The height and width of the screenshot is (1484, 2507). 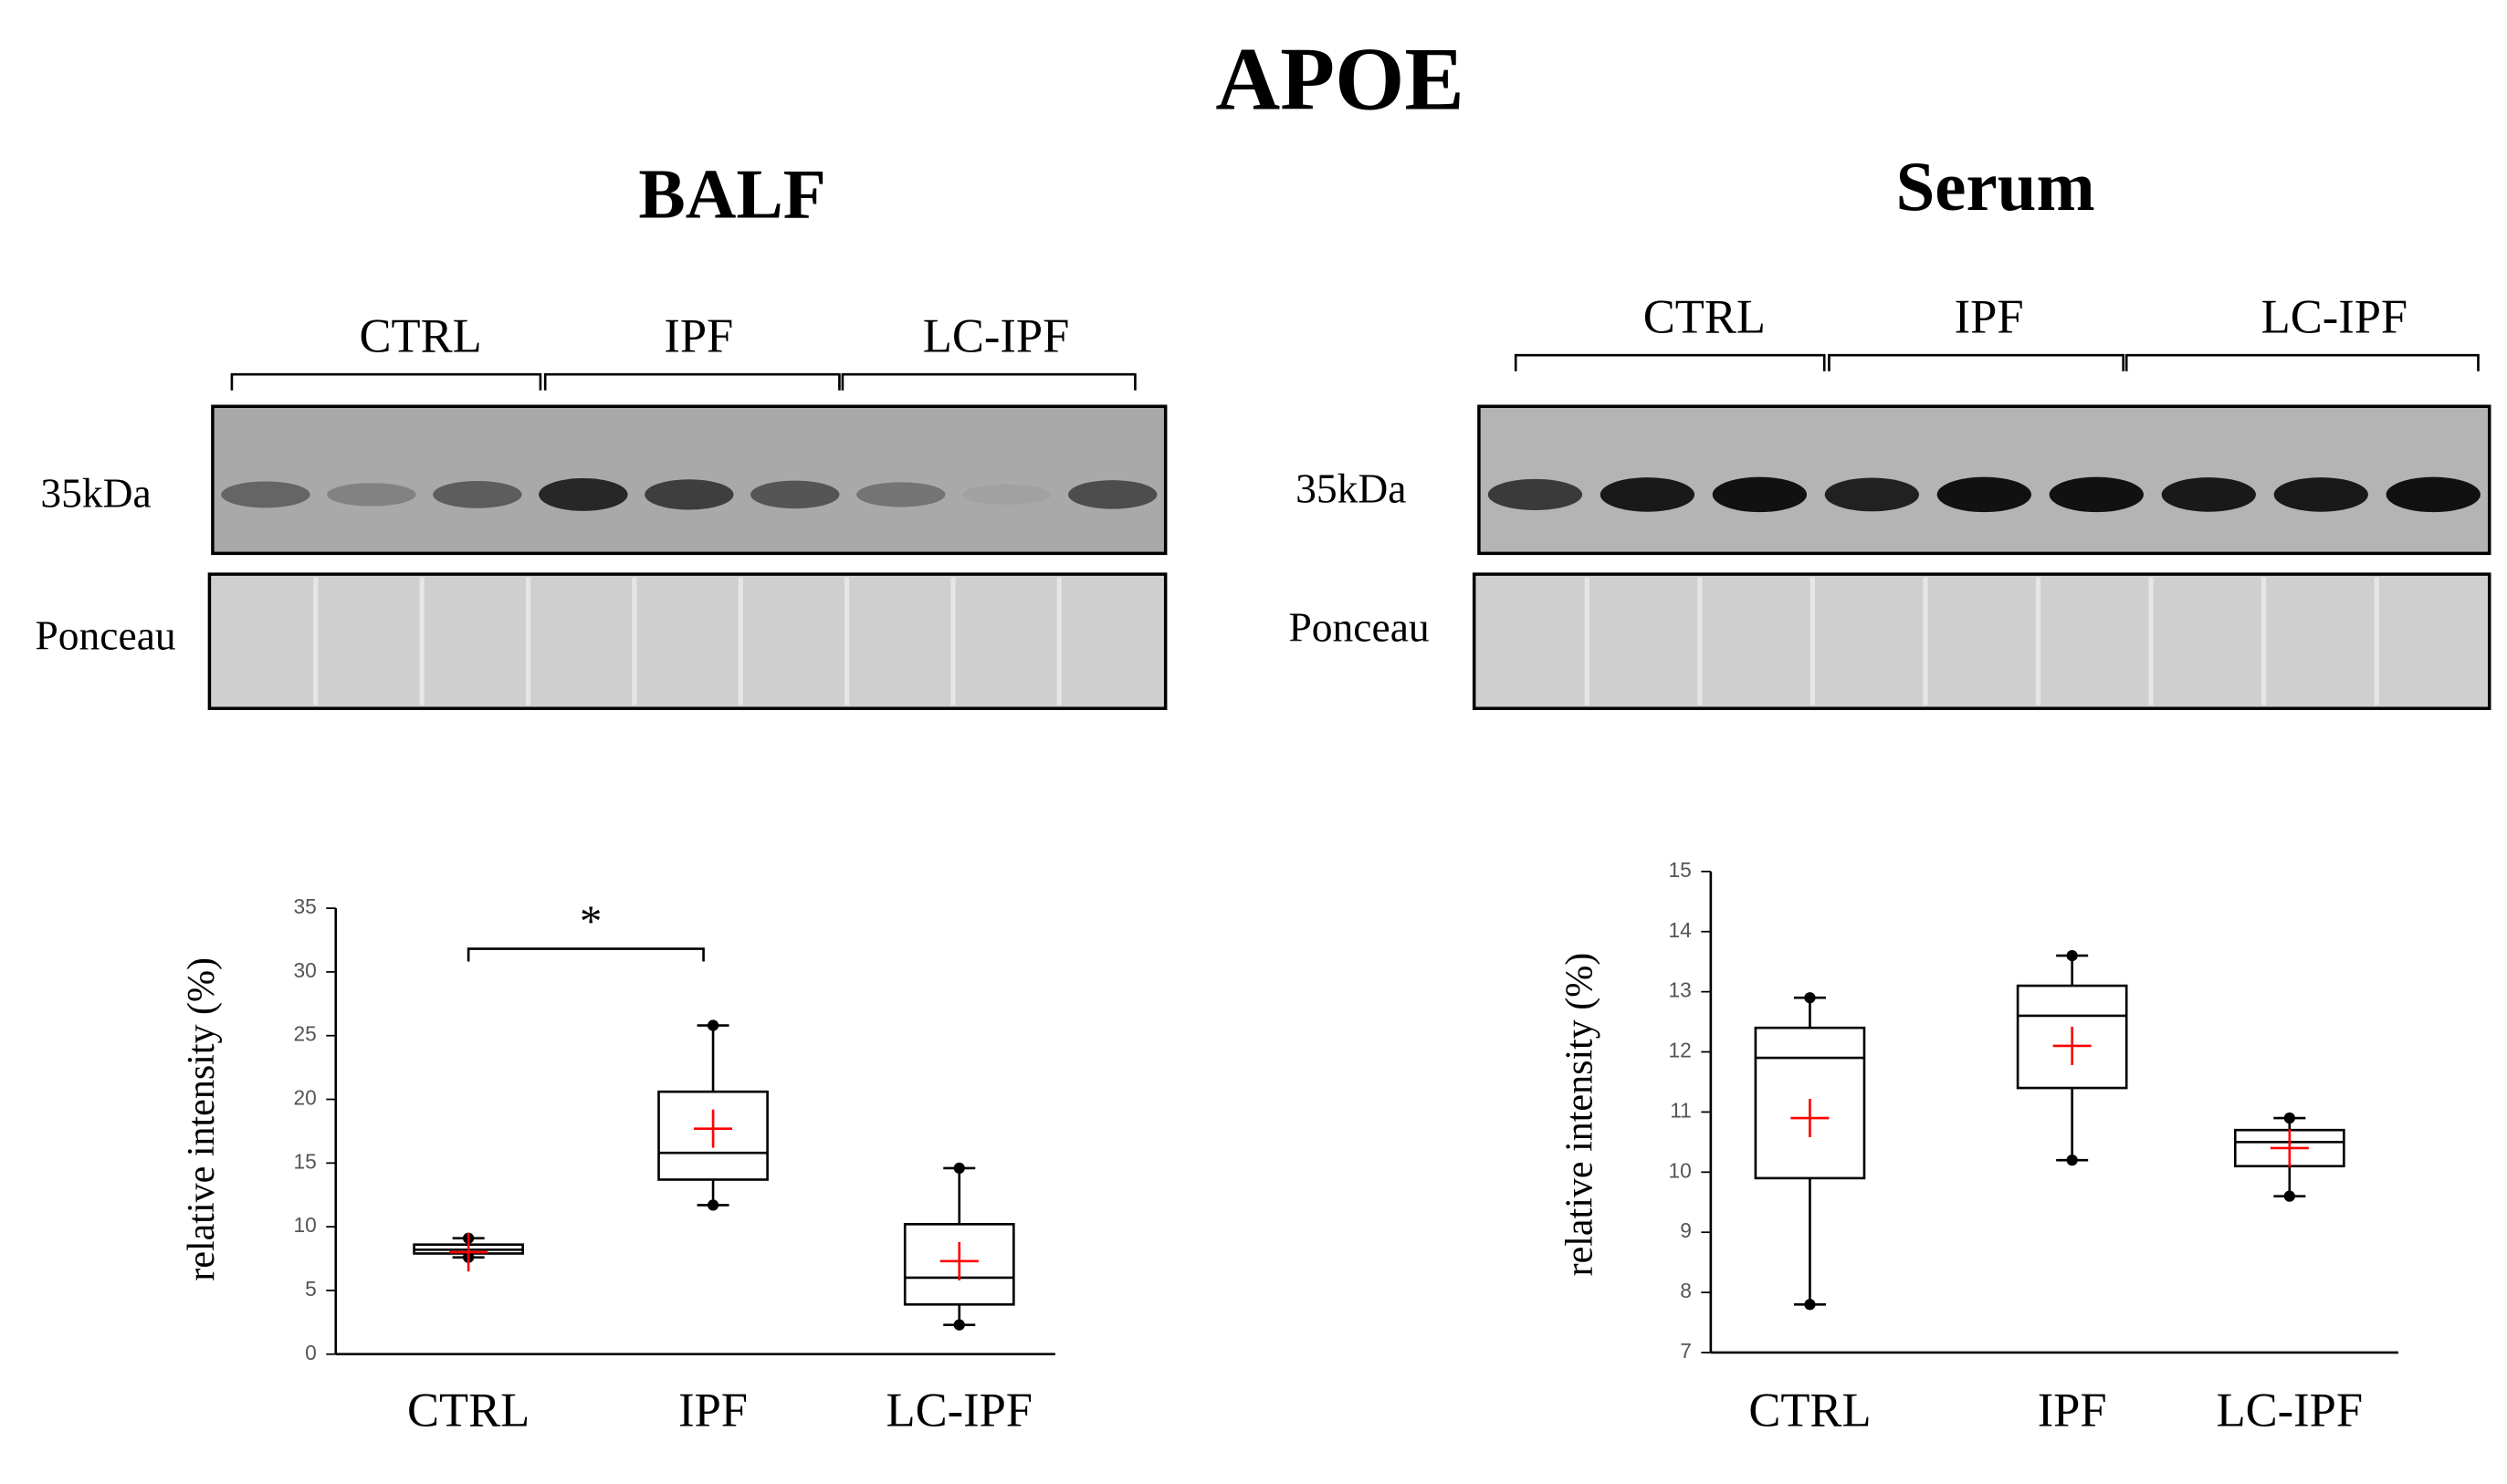 I want to click on y-tick-label: 11, so click(x=1681, y=1110).